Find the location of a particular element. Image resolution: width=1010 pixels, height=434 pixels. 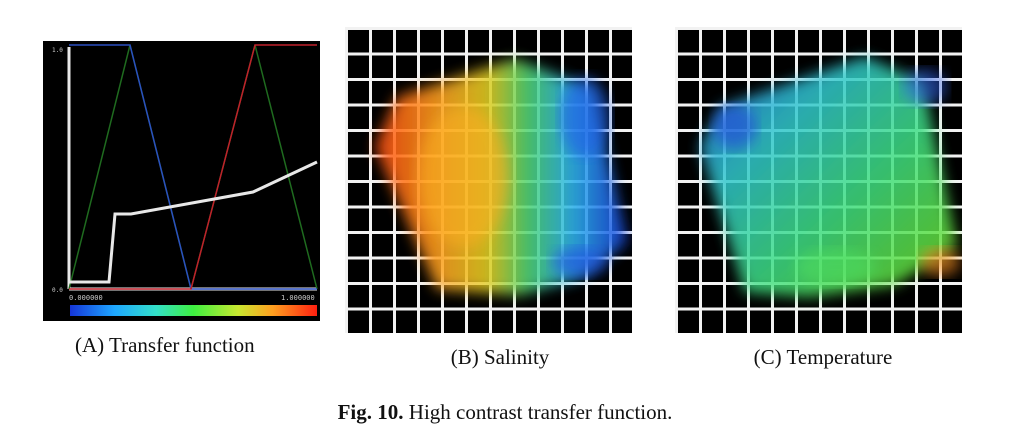

x-min-label: 0.000000 is located at coordinates (86, 298).